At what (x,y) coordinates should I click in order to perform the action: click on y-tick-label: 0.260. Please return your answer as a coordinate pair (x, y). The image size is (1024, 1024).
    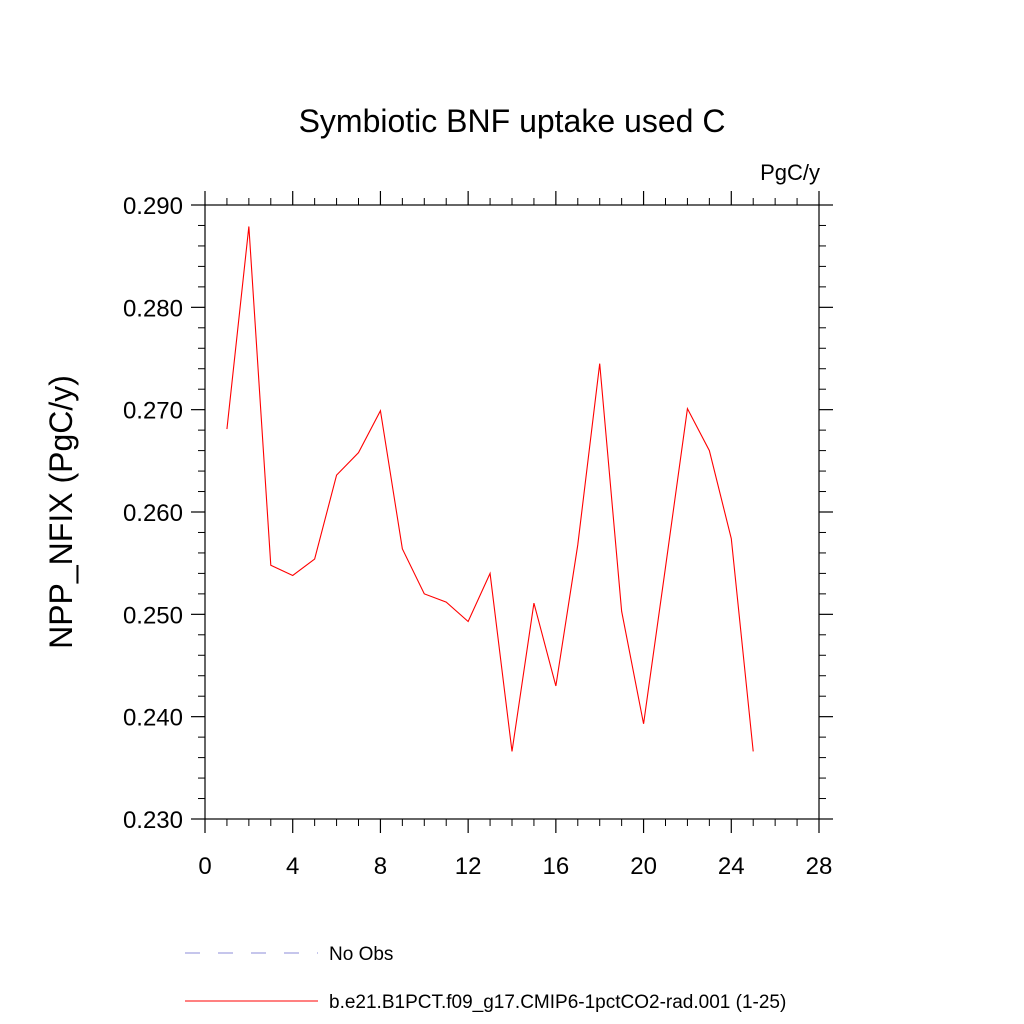
    Looking at the image, I should click on (153, 513).